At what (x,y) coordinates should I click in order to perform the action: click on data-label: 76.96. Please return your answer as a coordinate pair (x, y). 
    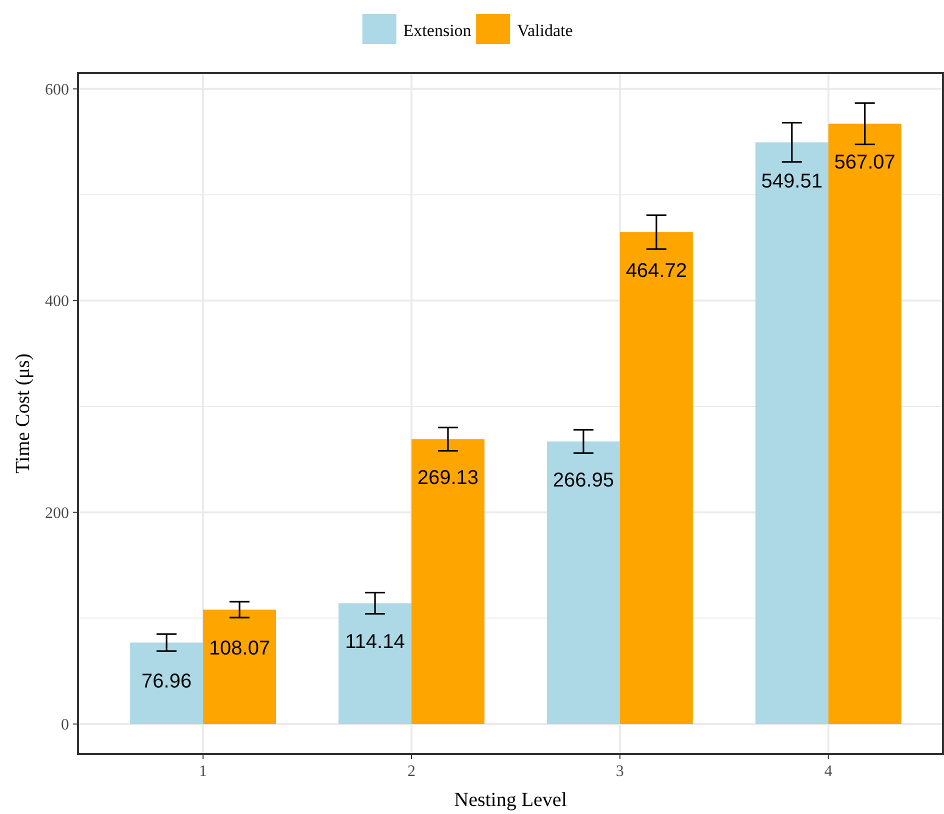
    Looking at the image, I should click on (167, 681).